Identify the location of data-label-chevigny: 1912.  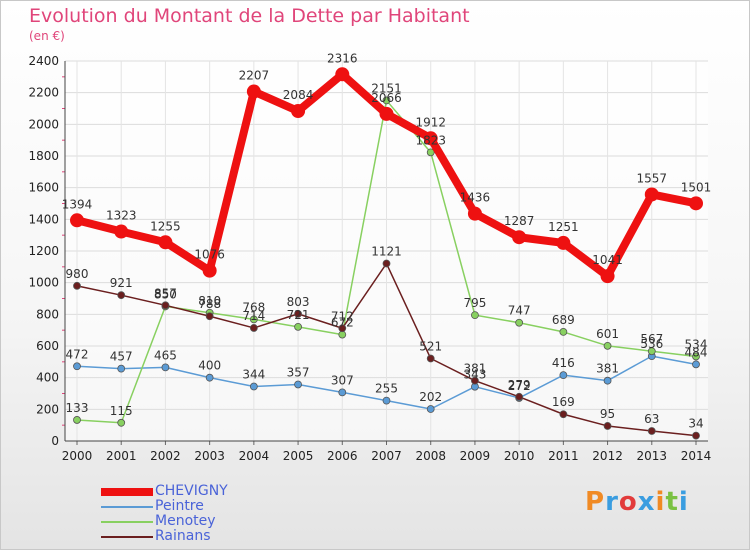
(430, 122).